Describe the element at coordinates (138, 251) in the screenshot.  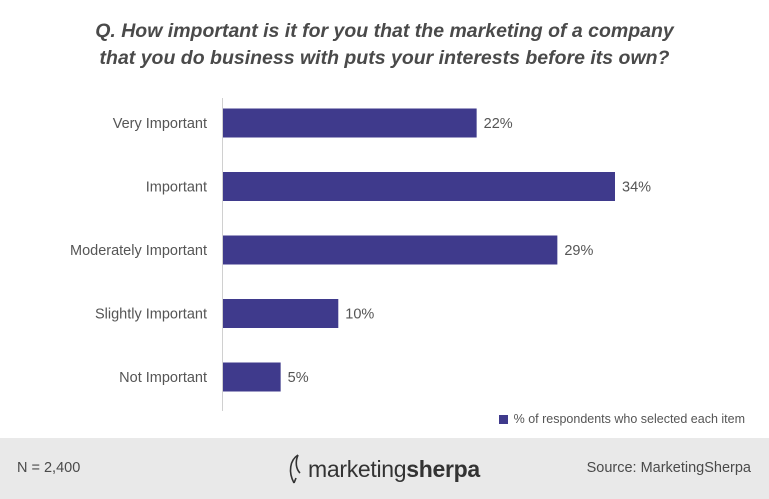
I see `category-label: Moderately Important` at that location.